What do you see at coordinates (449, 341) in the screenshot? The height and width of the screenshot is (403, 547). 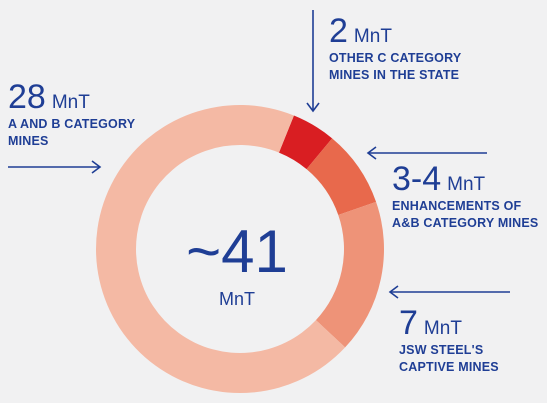 I see `label-jsw: 7 MnT JSW STEEL'S CAPTIVE MINES` at bounding box center [449, 341].